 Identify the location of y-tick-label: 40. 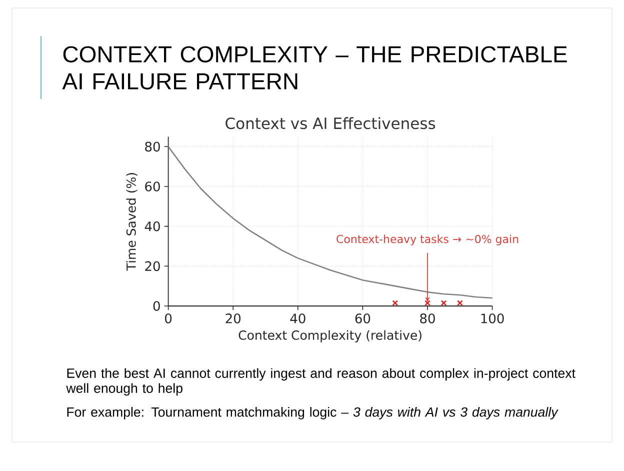
(152, 226).